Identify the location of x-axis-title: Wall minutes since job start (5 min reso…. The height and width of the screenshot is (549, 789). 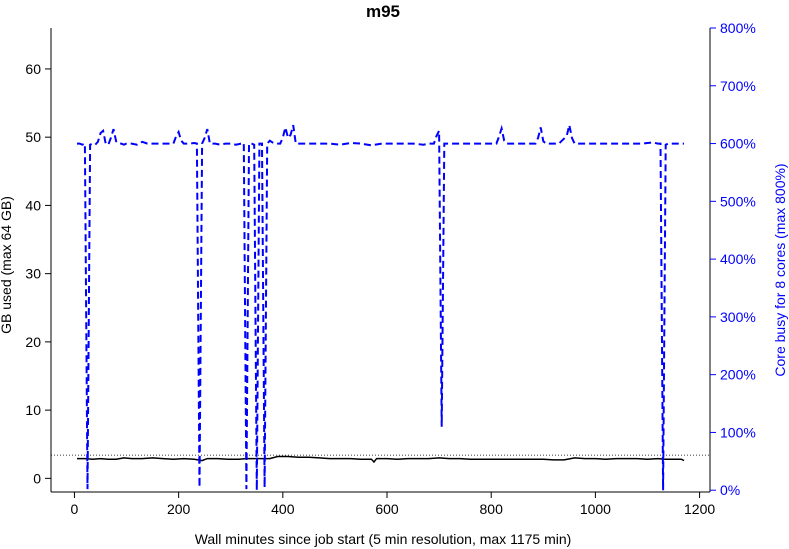
(383, 539).